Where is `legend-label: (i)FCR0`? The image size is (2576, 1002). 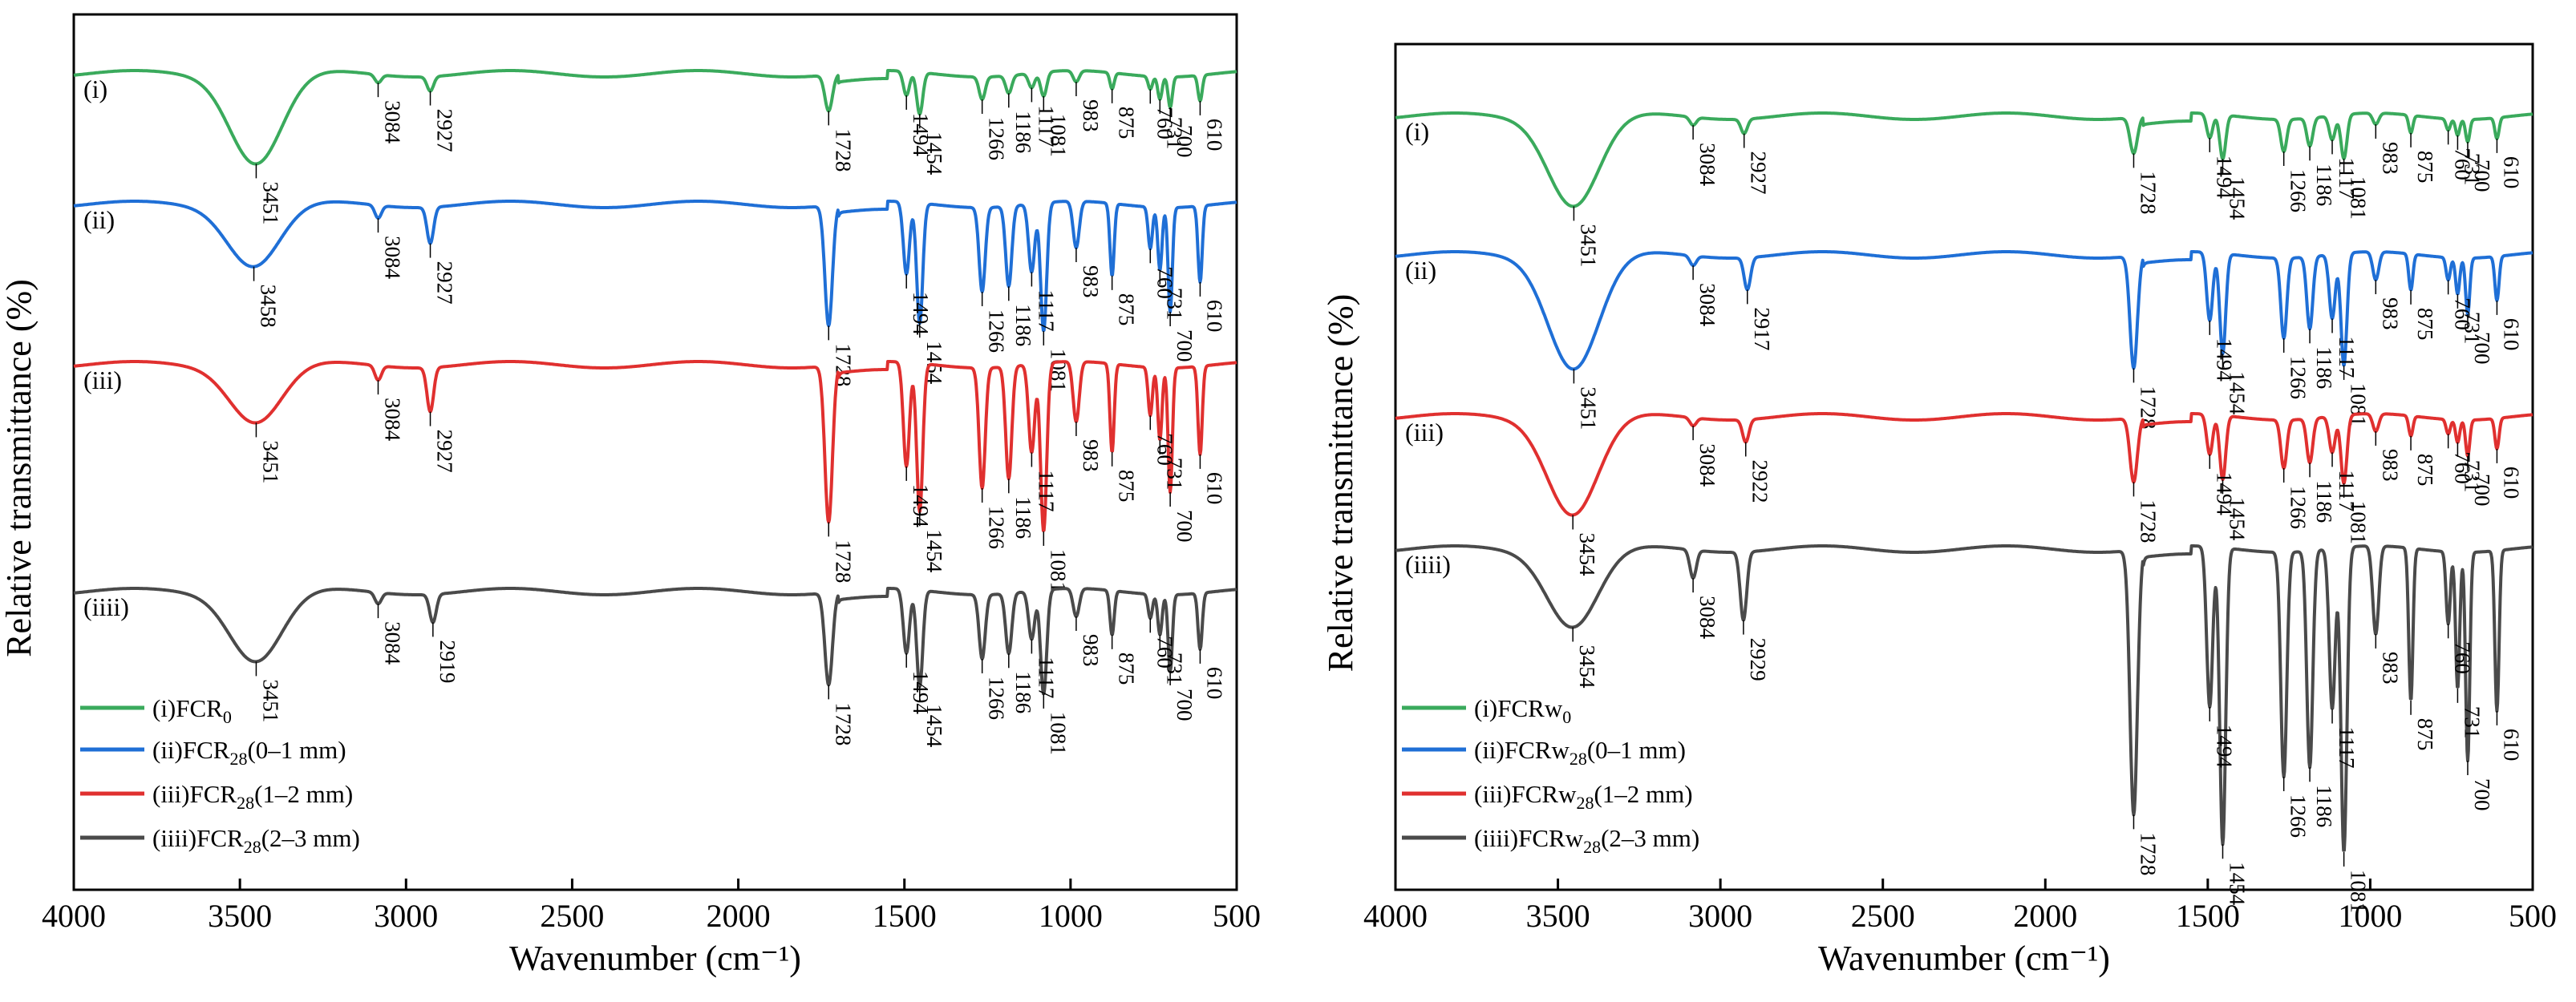
legend-label: (i)FCR0 is located at coordinates (192, 710).